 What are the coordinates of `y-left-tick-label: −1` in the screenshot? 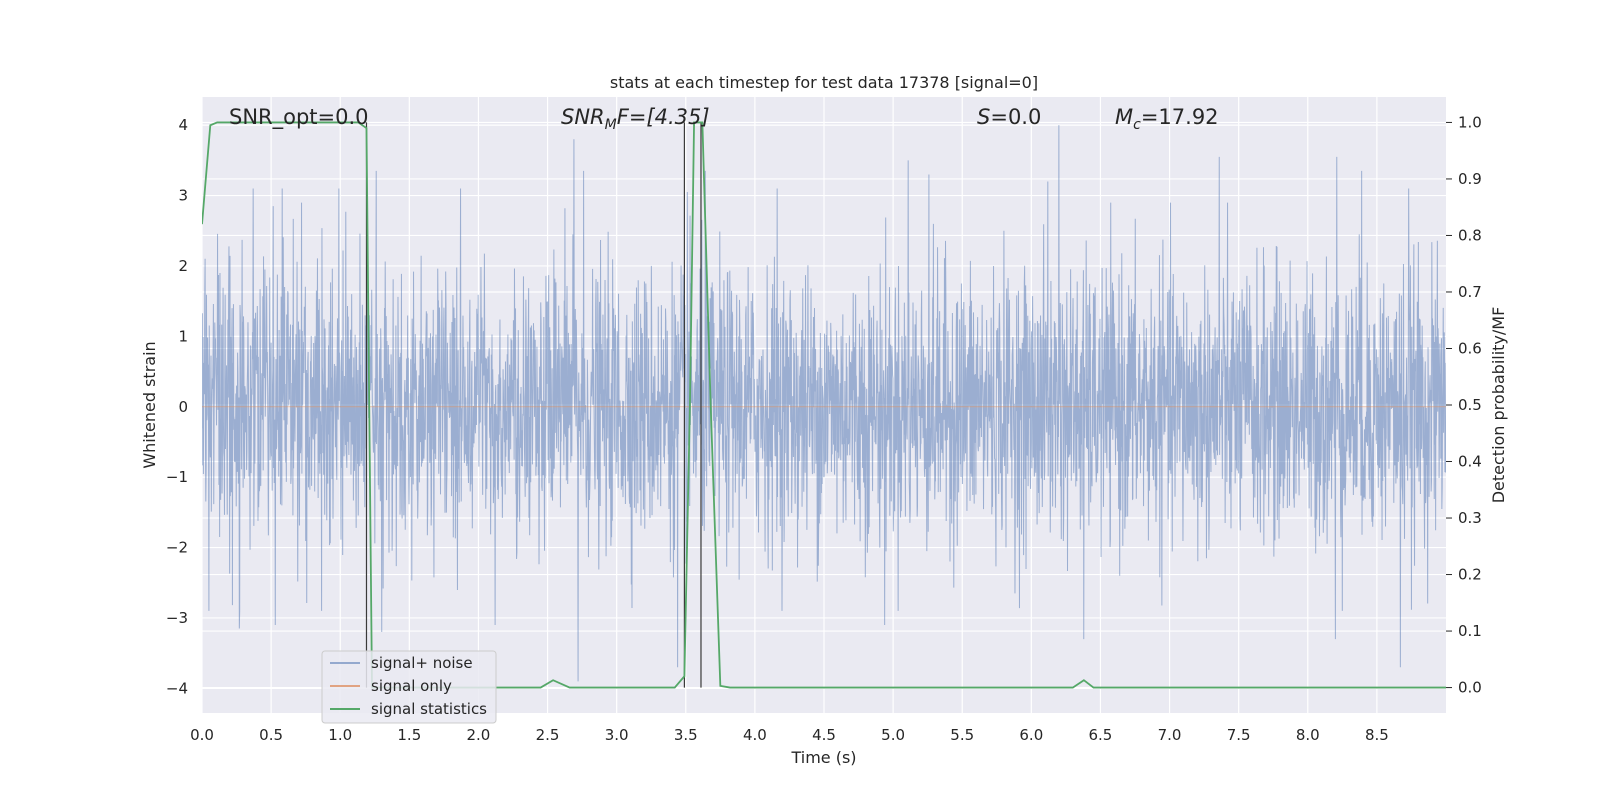 It's located at (177, 477).